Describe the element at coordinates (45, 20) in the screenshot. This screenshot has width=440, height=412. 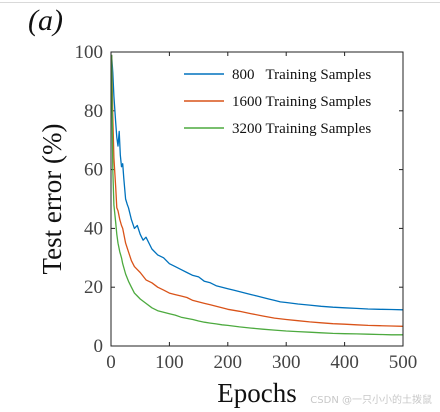
I see `panel-label: (a)` at that location.